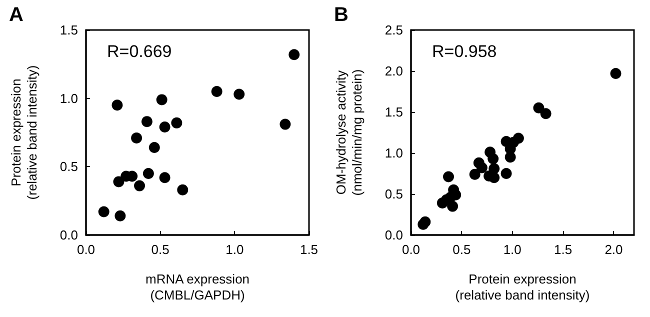 This screenshot has height=317, width=650. What do you see at coordinates (139, 51) in the screenshot?
I see `annotation: R=0.669` at bounding box center [139, 51].